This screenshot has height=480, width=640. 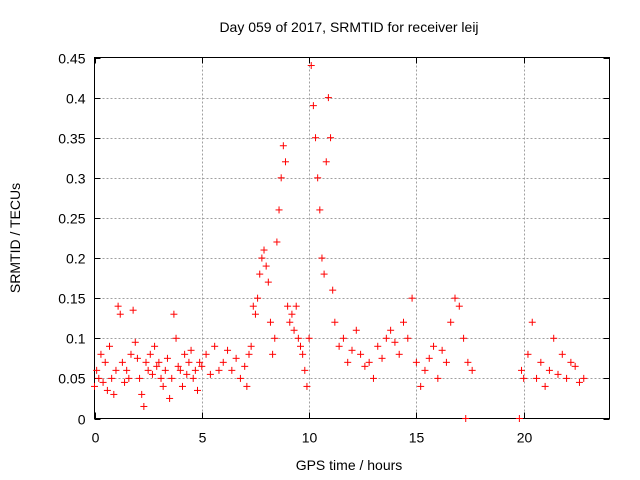 I want to click on y-tick-label: 0, so click(x=82, y=420).